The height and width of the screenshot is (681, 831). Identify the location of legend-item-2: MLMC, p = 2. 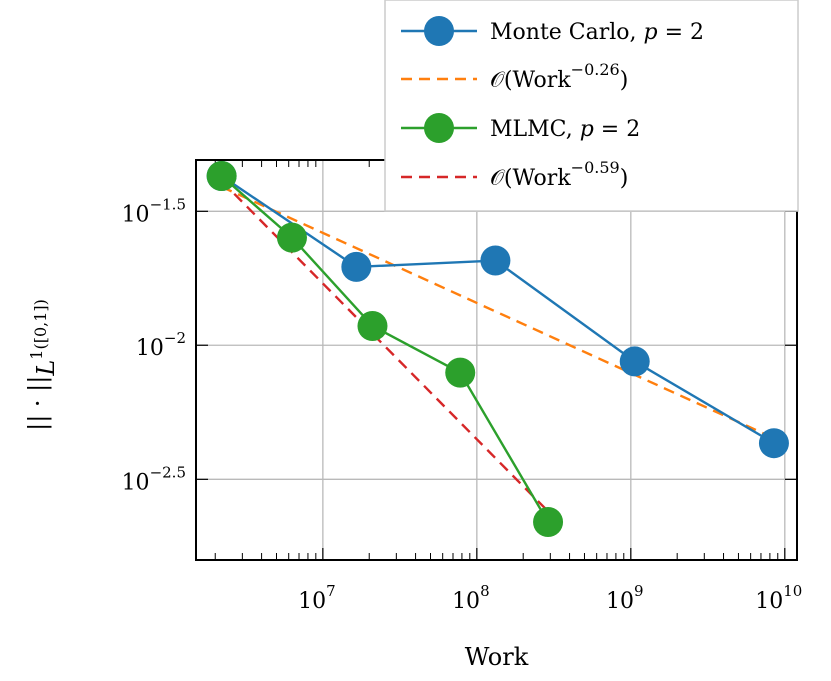
(520, 128).